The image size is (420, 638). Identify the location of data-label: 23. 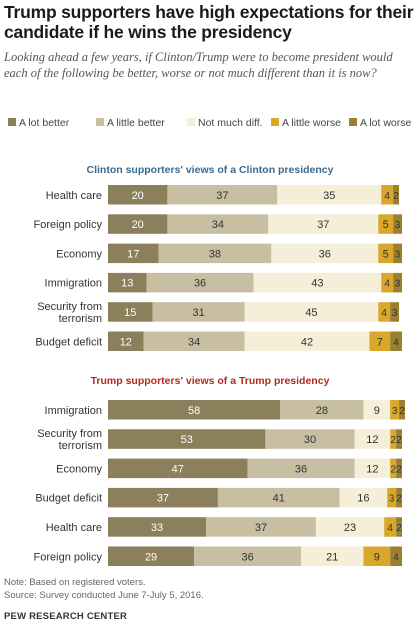
(350, 528).